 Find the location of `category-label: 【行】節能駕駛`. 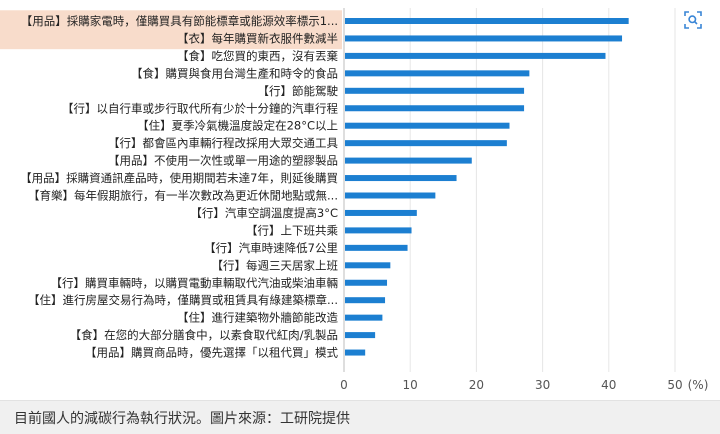

category-label: 【行】節能駕駛 is located at coordinates (298, 91).